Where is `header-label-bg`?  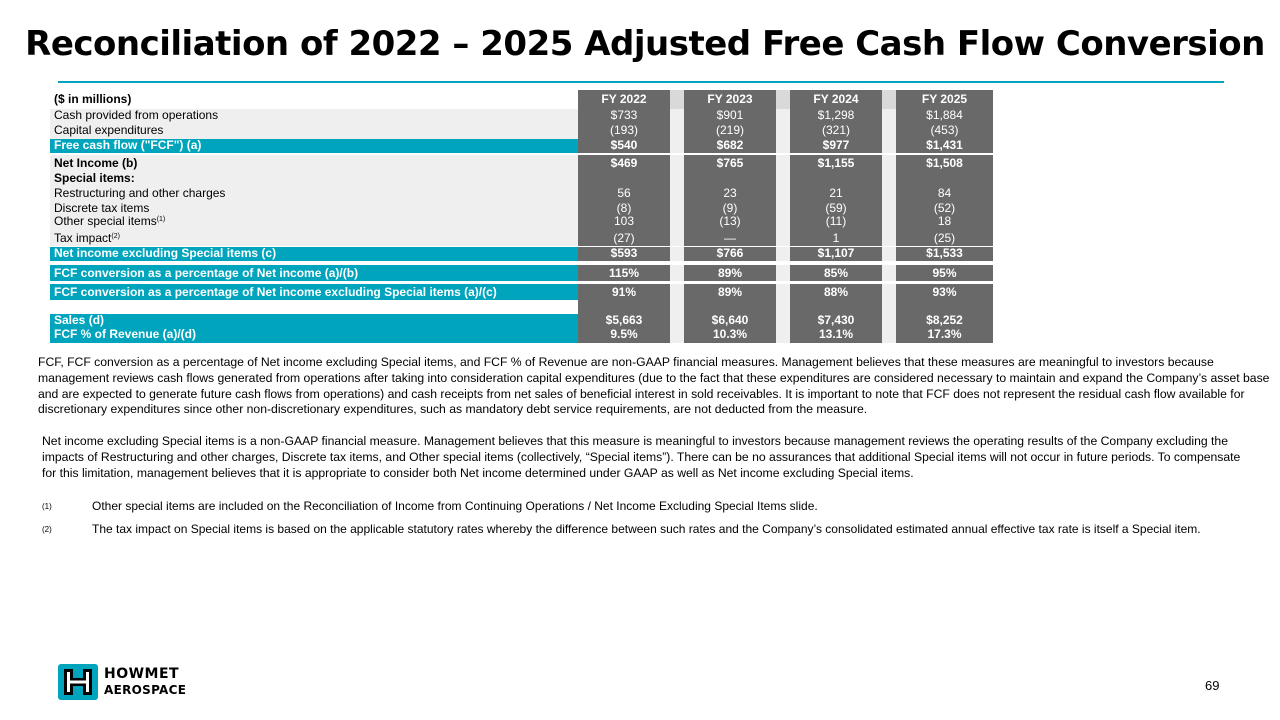
header-label-bg is located at coordinates (314, 99).